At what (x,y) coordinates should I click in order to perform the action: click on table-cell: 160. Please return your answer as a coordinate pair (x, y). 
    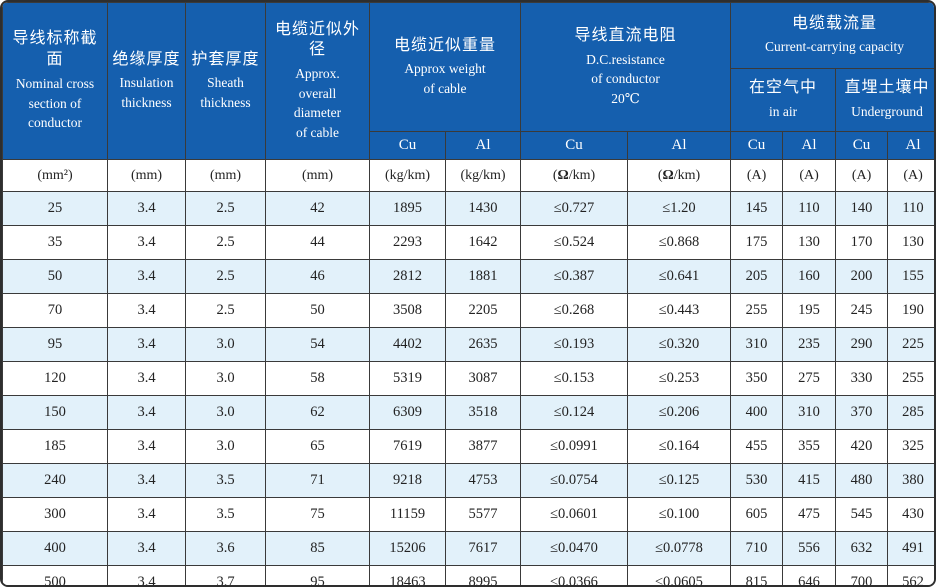
    Looking at the image, I should click on (809, 276).